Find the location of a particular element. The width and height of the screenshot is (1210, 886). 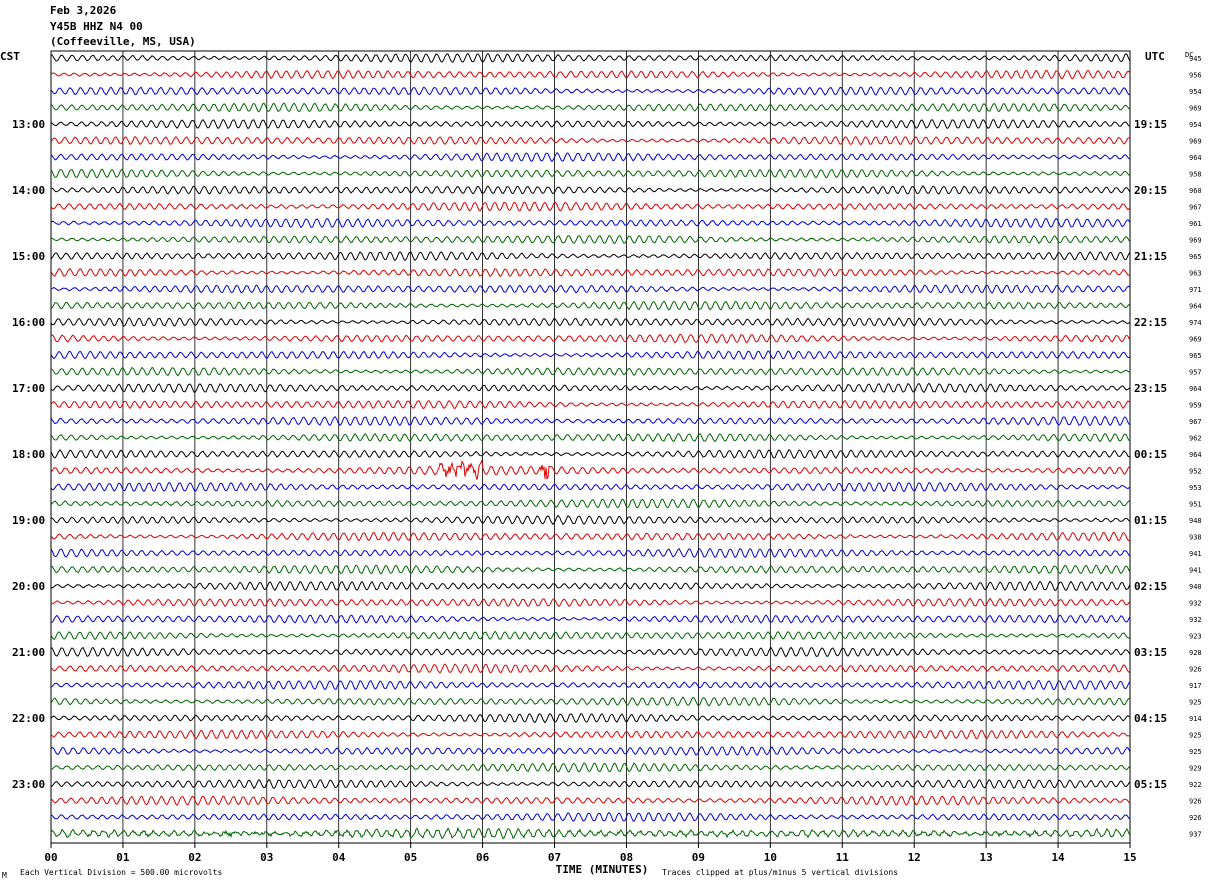

dc-offset-label: 922 is located at coordinates (1195, 785).